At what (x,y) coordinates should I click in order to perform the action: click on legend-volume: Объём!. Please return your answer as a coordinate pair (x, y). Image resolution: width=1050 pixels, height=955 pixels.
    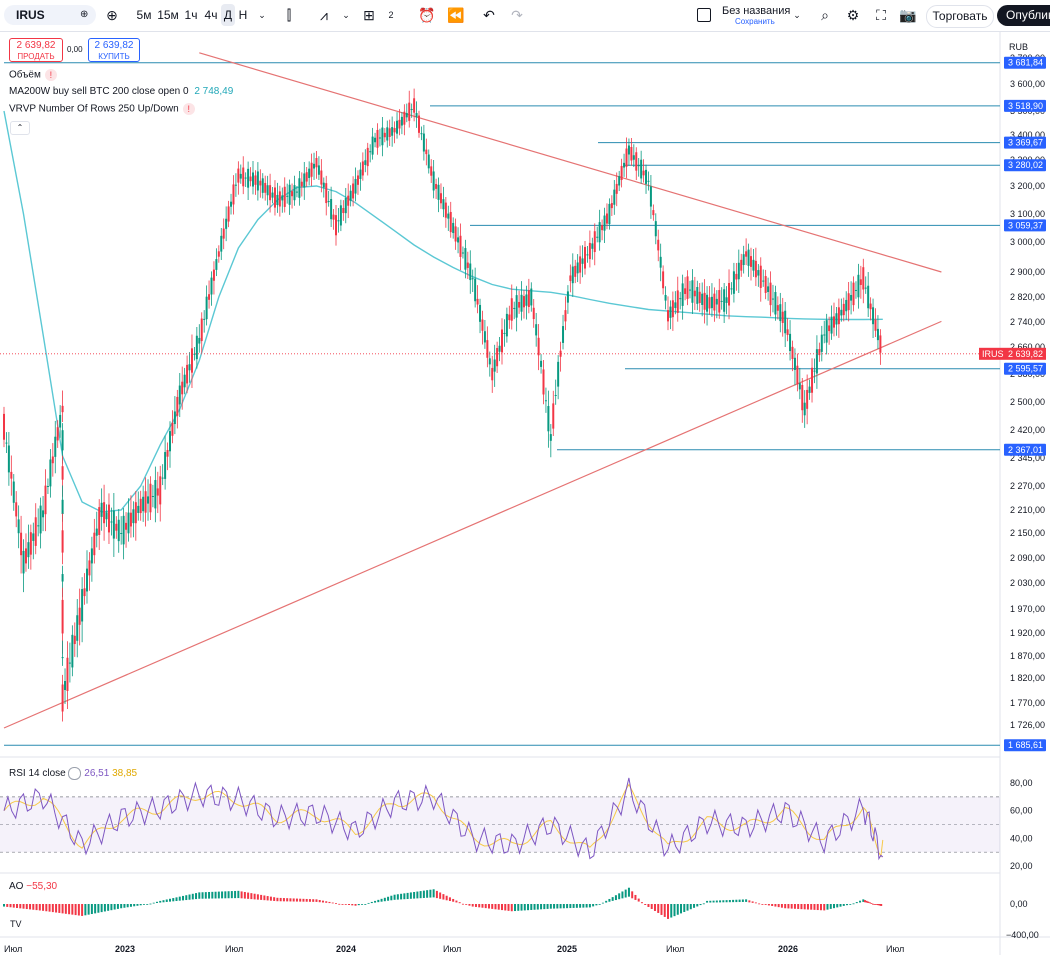
    Looking at the image, I should click on (33, 75).